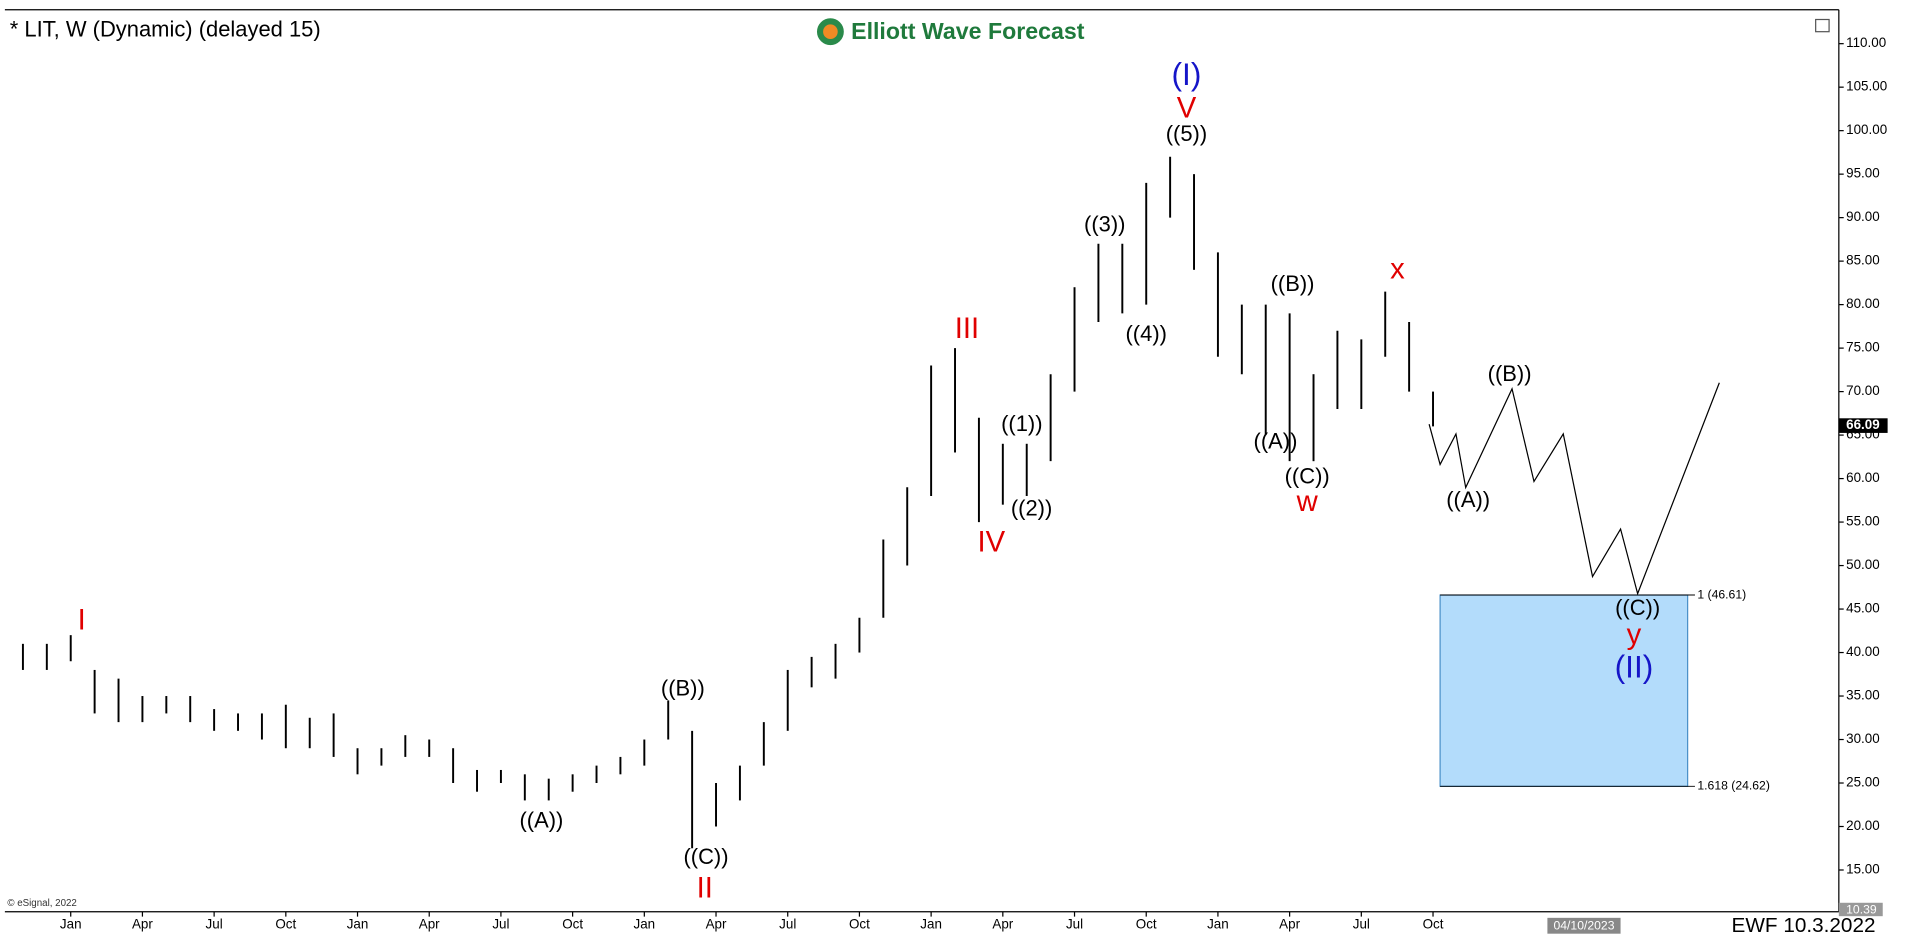  What do you see at coordinates (1863, 347) in the screenshot?
I see `y-tick-label: 75.00` at bounding box center [1863, 347].